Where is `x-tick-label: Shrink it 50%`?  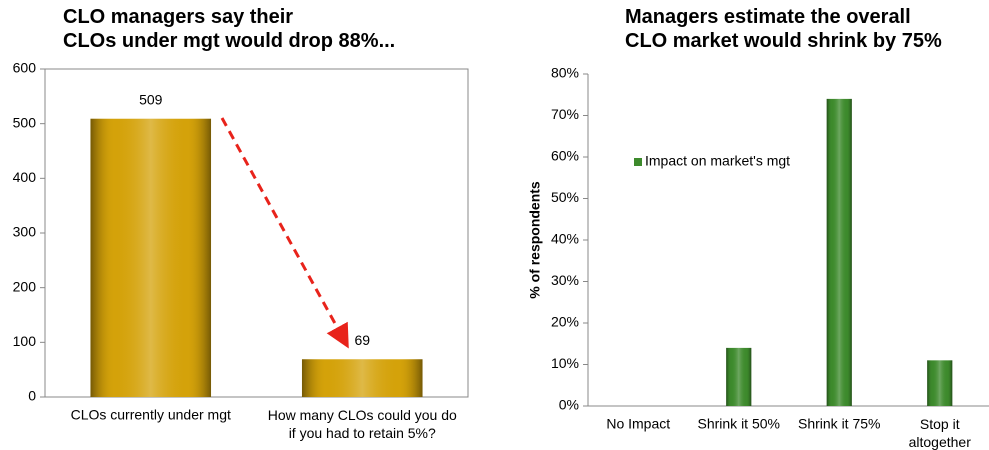
x-tick-label: Shrink it 50% is located at coordinates (739, 424).